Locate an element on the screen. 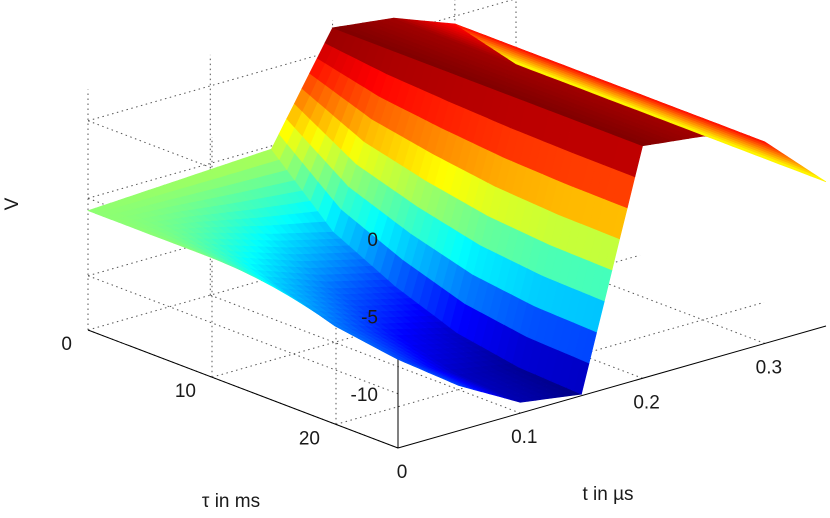 The image size is (830, 518). z-axis-label: V is located at coordinates (12, 203).